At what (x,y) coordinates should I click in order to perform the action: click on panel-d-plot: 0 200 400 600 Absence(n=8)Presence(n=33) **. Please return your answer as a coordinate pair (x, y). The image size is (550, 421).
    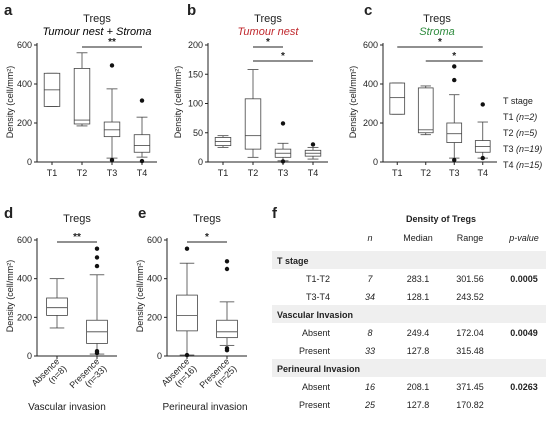
    Looking at the image, I should click on (67, 313).